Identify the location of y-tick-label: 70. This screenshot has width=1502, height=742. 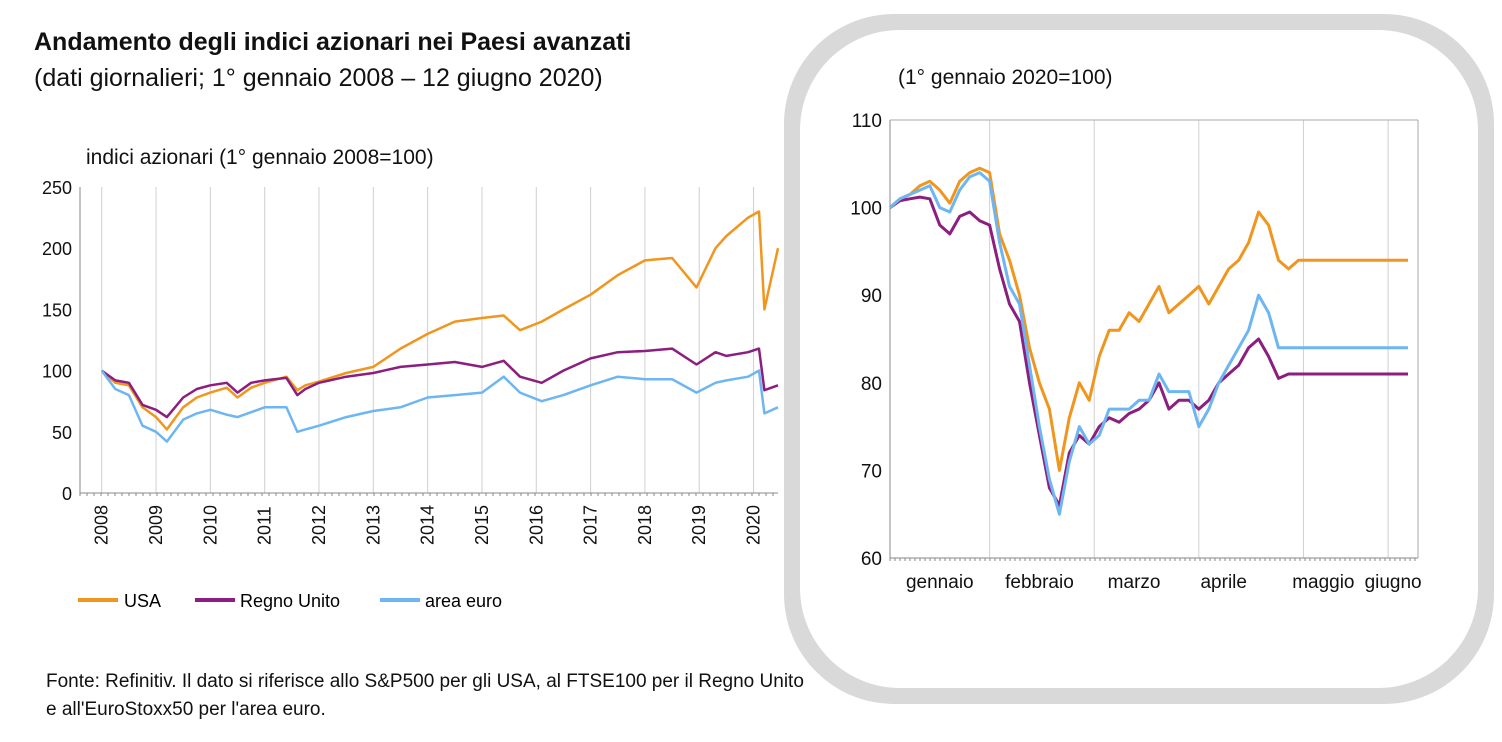
(871, 471).